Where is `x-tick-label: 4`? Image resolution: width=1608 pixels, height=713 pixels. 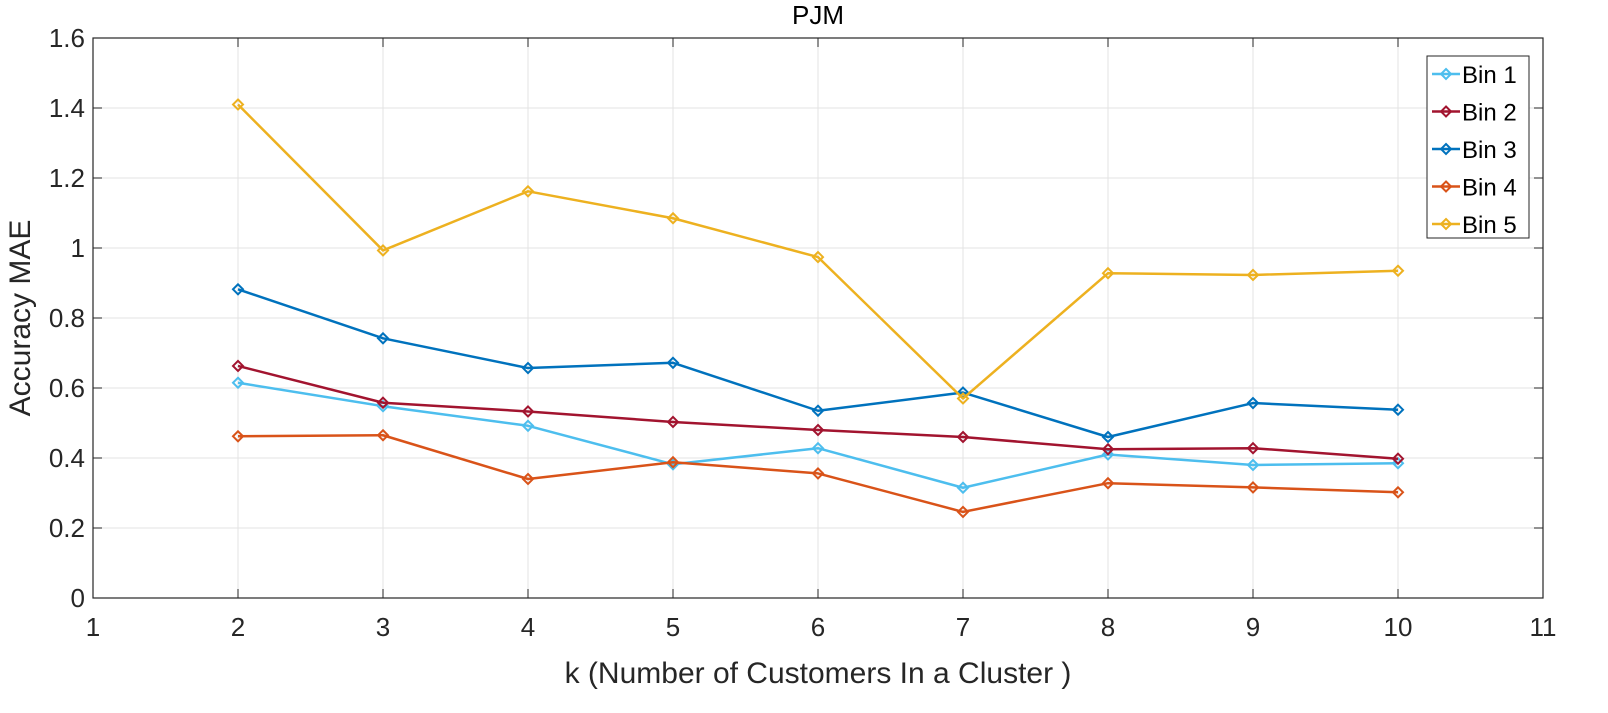
x-tick-label: 4 is located at coordinates (528, 627).